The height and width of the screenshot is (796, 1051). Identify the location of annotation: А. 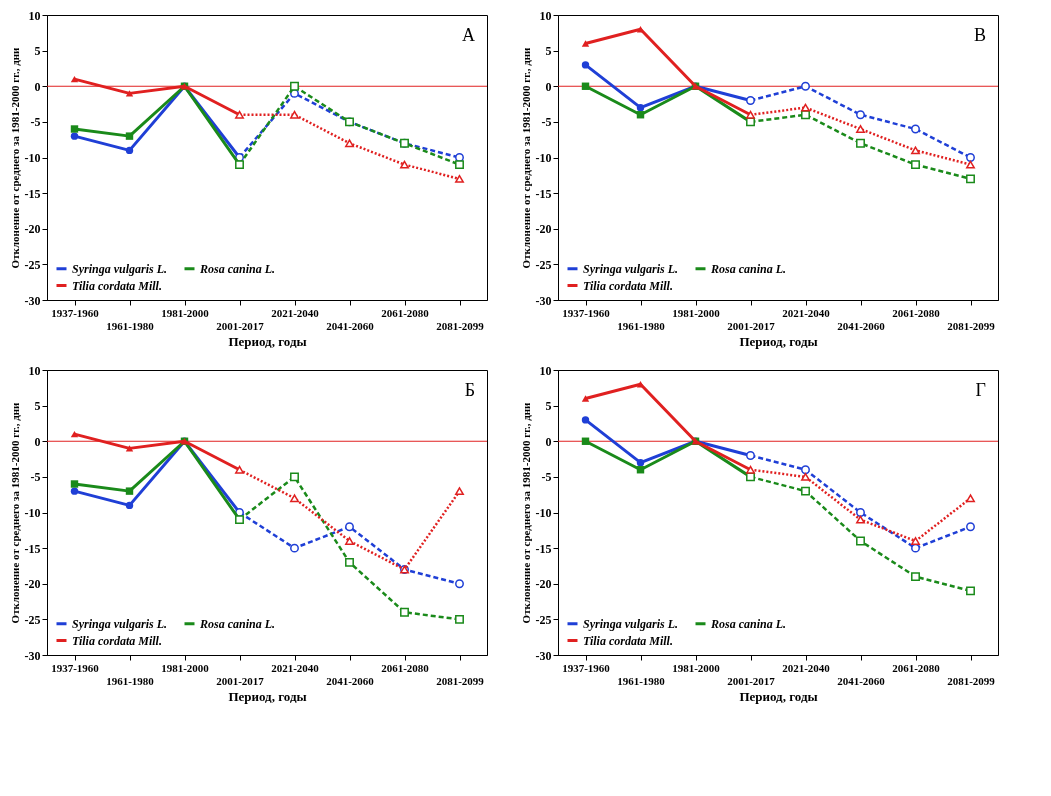
(468, 35).